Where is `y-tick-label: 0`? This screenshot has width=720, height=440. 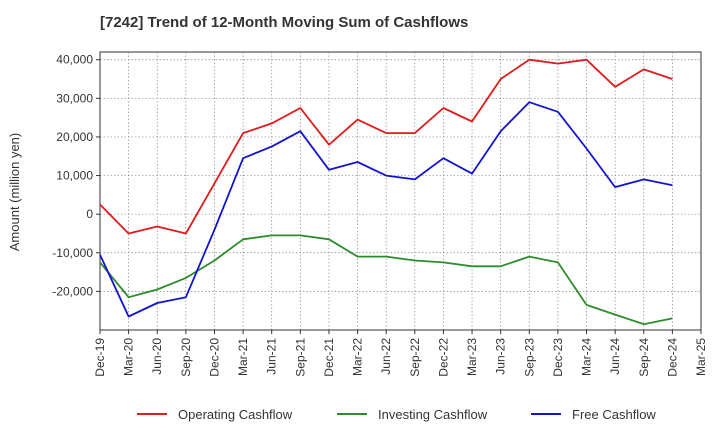 y-tick-label: 0 is located at coordinates (89, 214).